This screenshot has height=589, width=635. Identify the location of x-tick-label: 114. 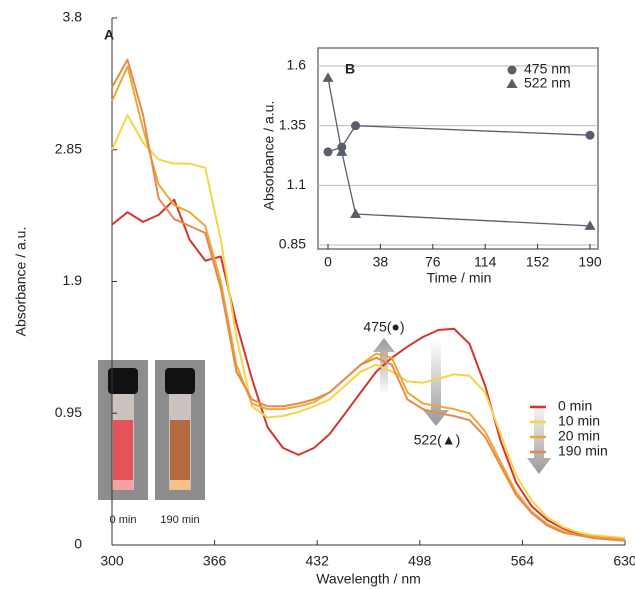
(485, 262).